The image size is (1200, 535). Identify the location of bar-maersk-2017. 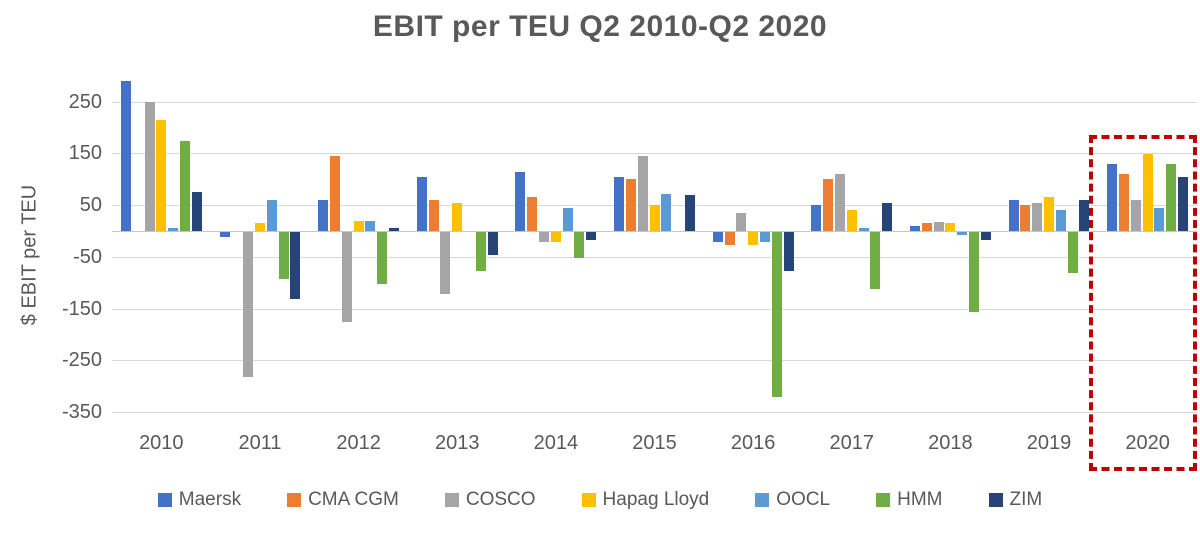
(816, 218).